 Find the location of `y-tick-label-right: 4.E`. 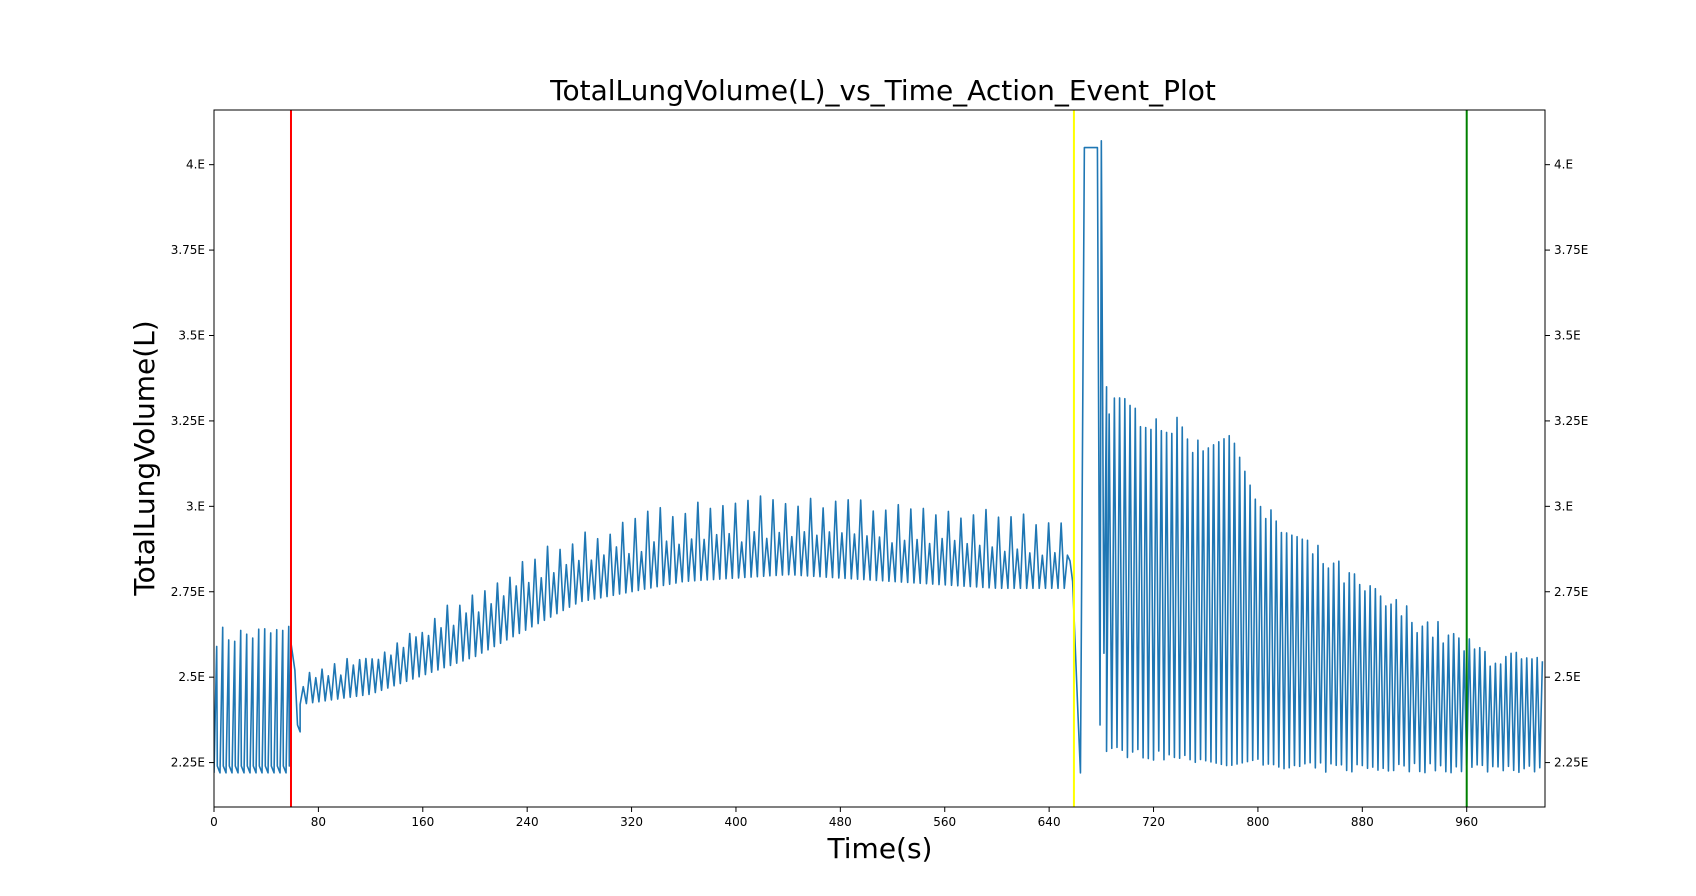

y-tick-label-right: 4.E is located at coordinates (1563, 165).